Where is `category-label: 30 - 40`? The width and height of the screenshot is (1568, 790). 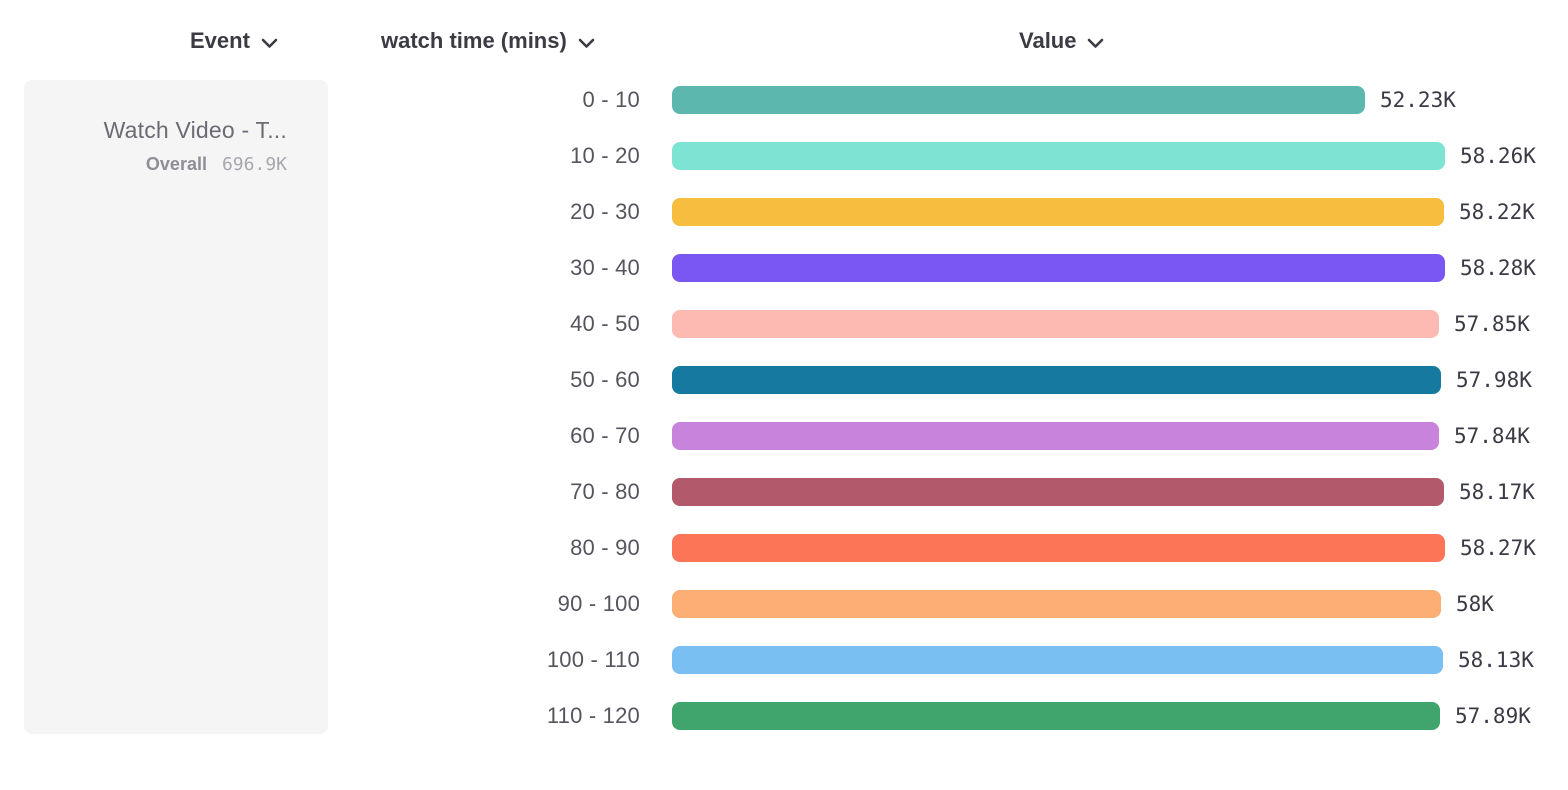 category-label: 30 - 40 is located at coordinates (605, 267).